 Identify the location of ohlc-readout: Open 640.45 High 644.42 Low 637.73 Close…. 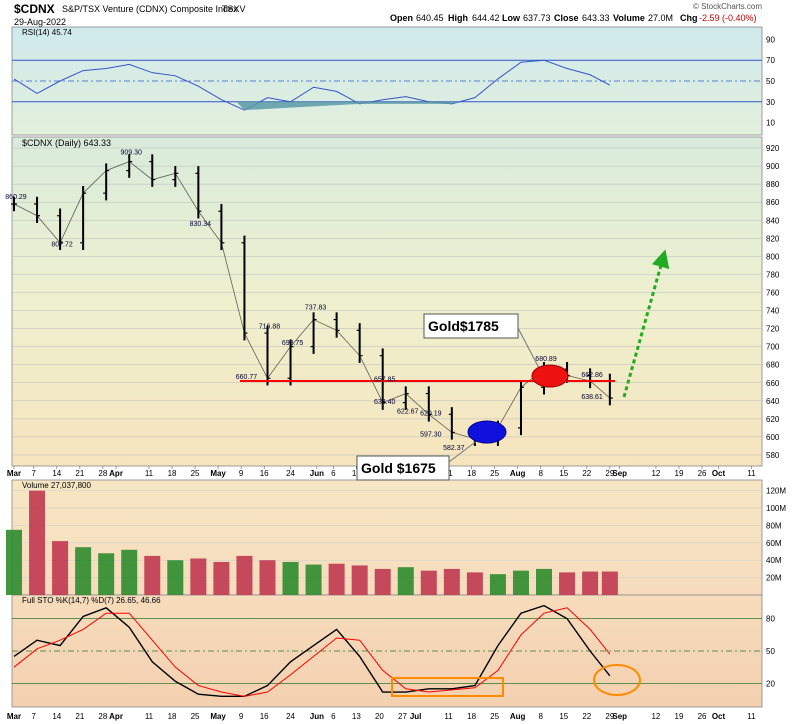
(573, 18).